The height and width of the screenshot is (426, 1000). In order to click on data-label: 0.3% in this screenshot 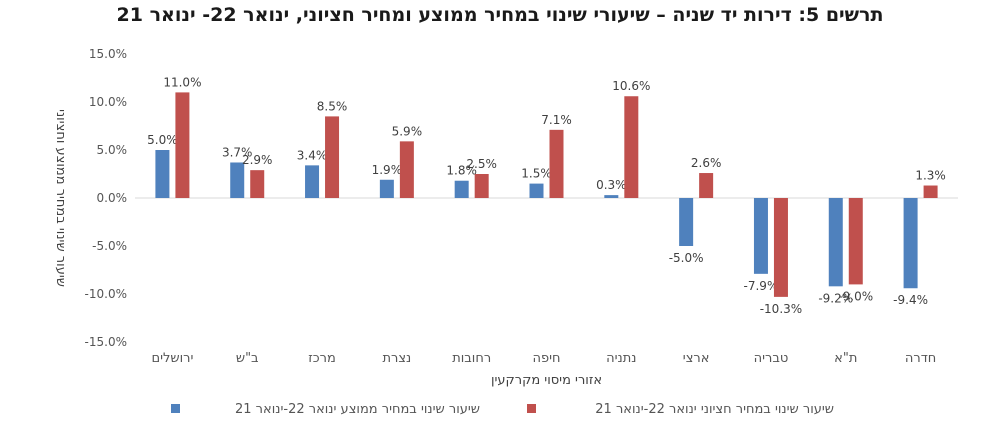, I will do `click(611, 185)`.